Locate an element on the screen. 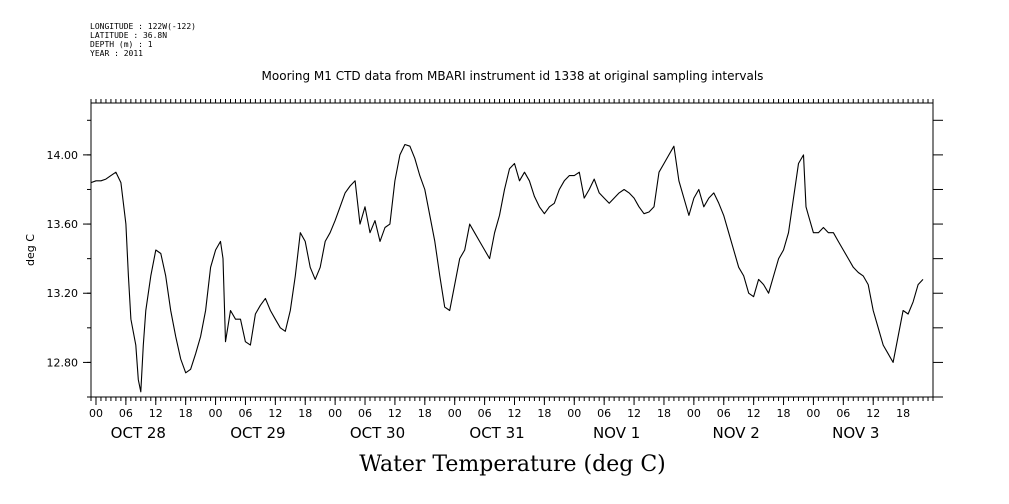 Image resolution: width=1009 pixels, height=504 pixels. y-tick-label: 12.80 is located at coordinates (63, 362).